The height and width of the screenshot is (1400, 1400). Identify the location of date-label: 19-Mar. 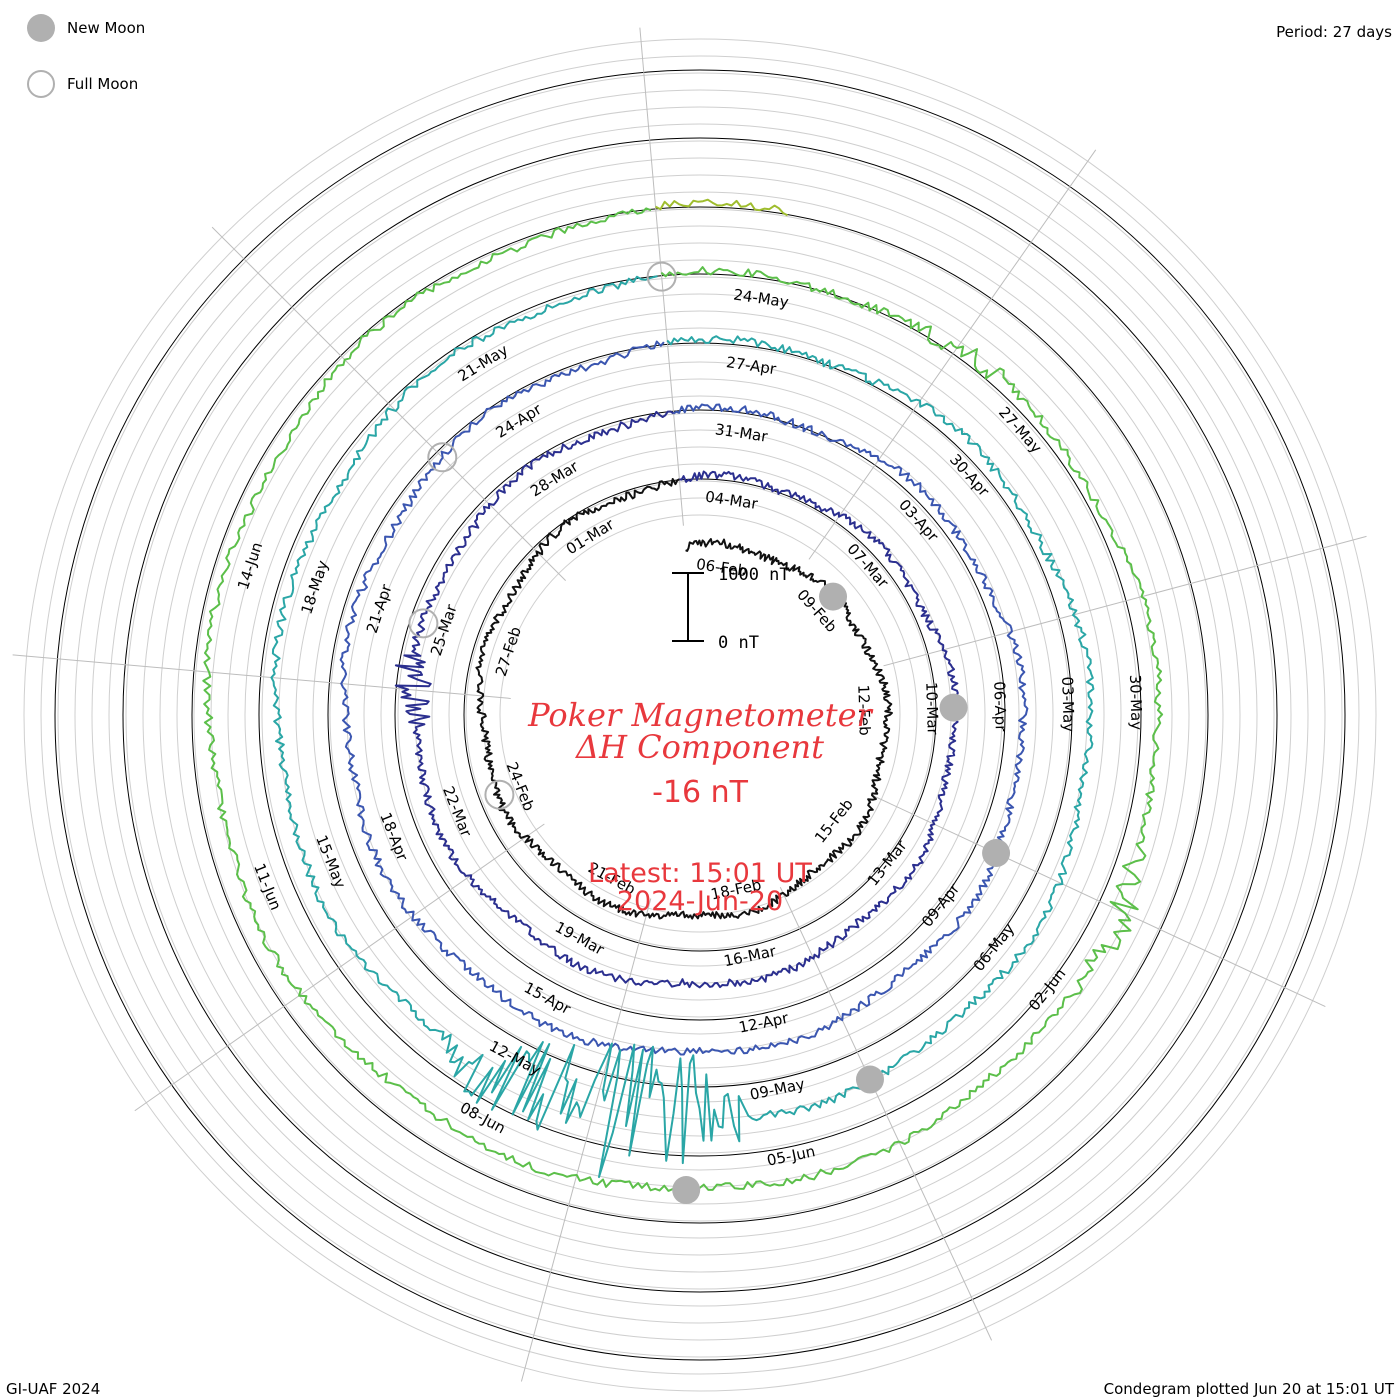
(580, 938).